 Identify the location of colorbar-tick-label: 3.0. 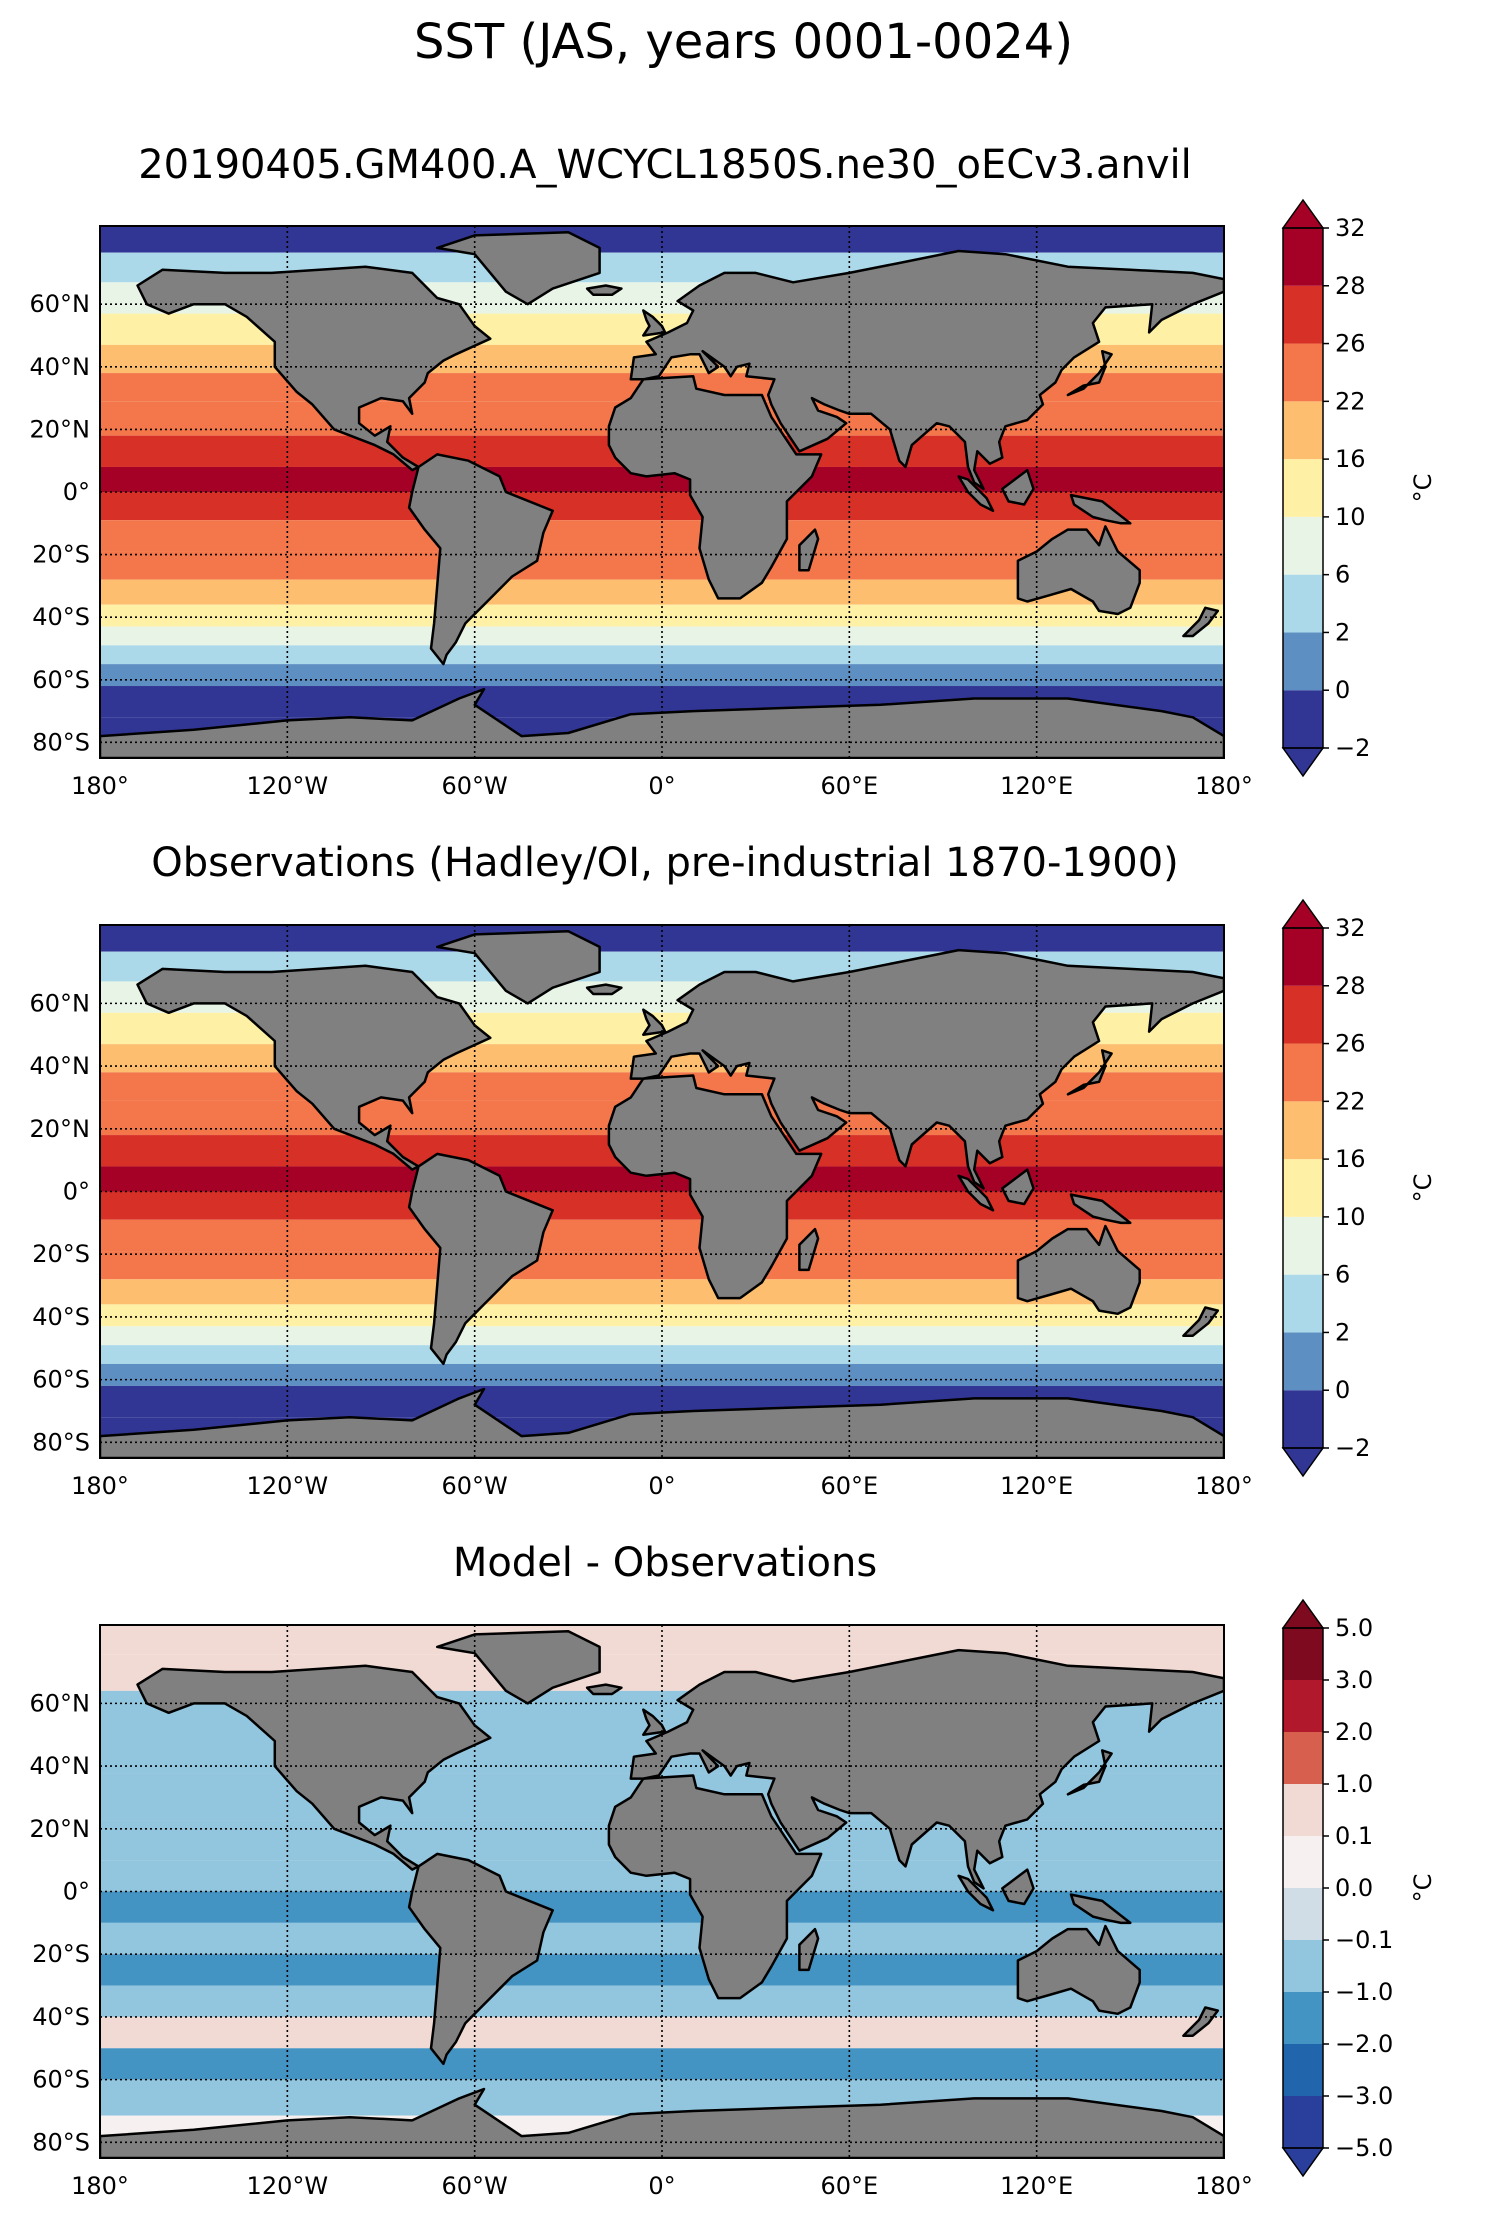
(1354, 1680).